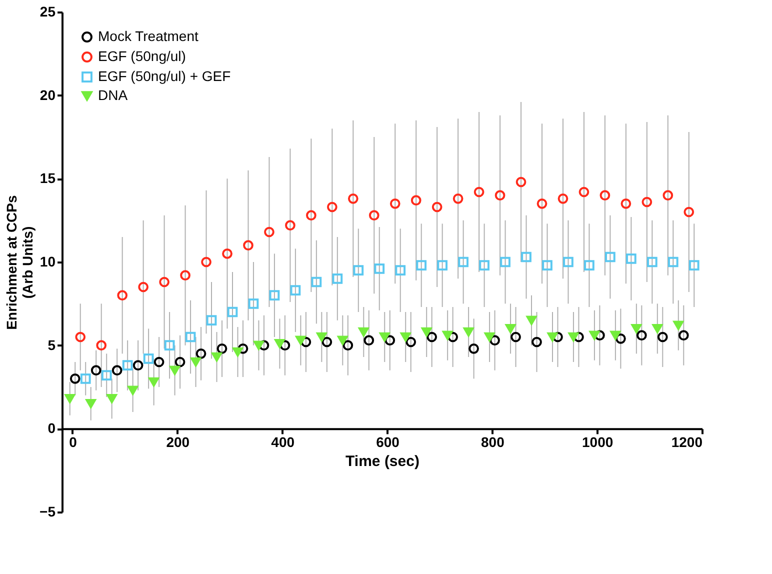  Describe the element at coordinates (492, 442) in the screenshot. I see `x-tick-label: 800` at that location.